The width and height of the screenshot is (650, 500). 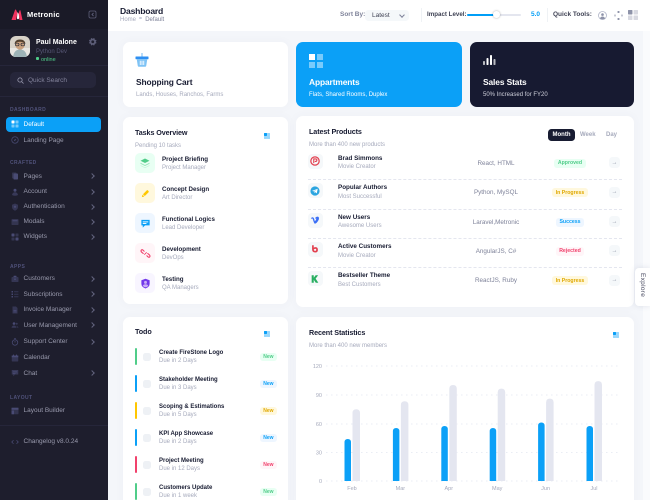 What do you see at coordinates (401, 489) in the screenshot?
I see `svg-text: Mar` at bounding box center [401, 489].